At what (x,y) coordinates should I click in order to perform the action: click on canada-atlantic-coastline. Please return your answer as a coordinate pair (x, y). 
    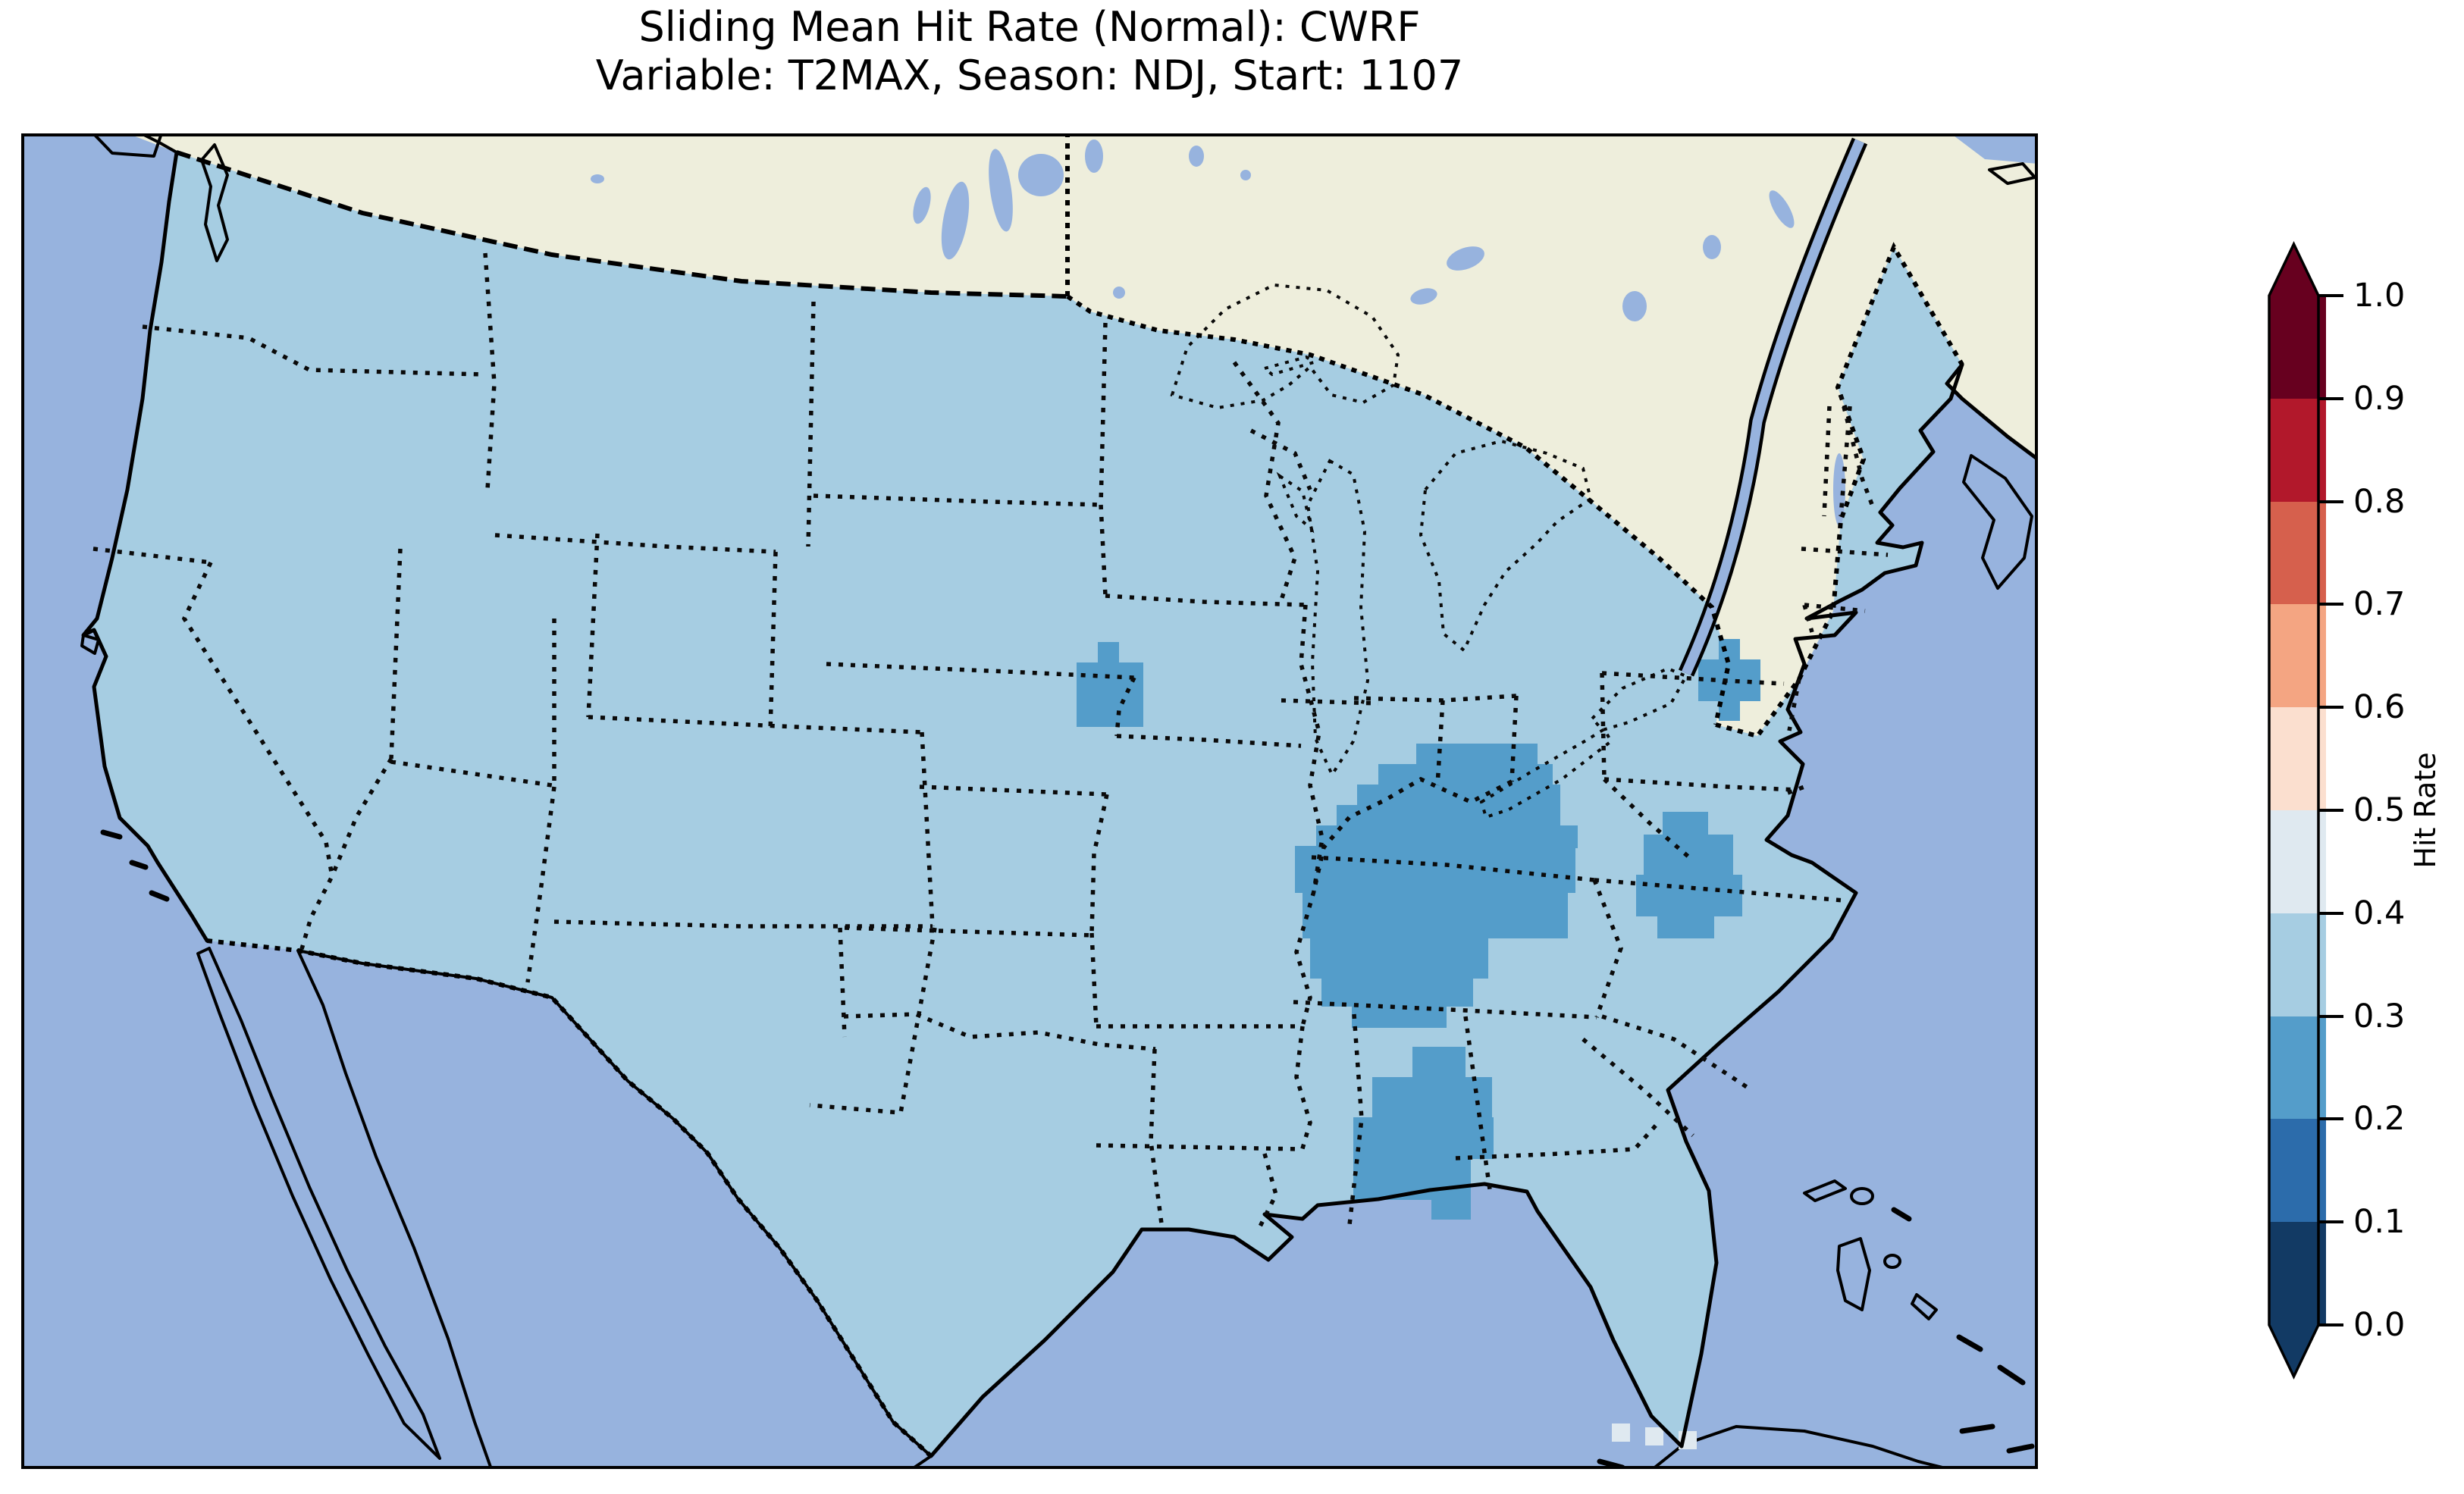
    Looking at the image, I should click on (1992, 412).